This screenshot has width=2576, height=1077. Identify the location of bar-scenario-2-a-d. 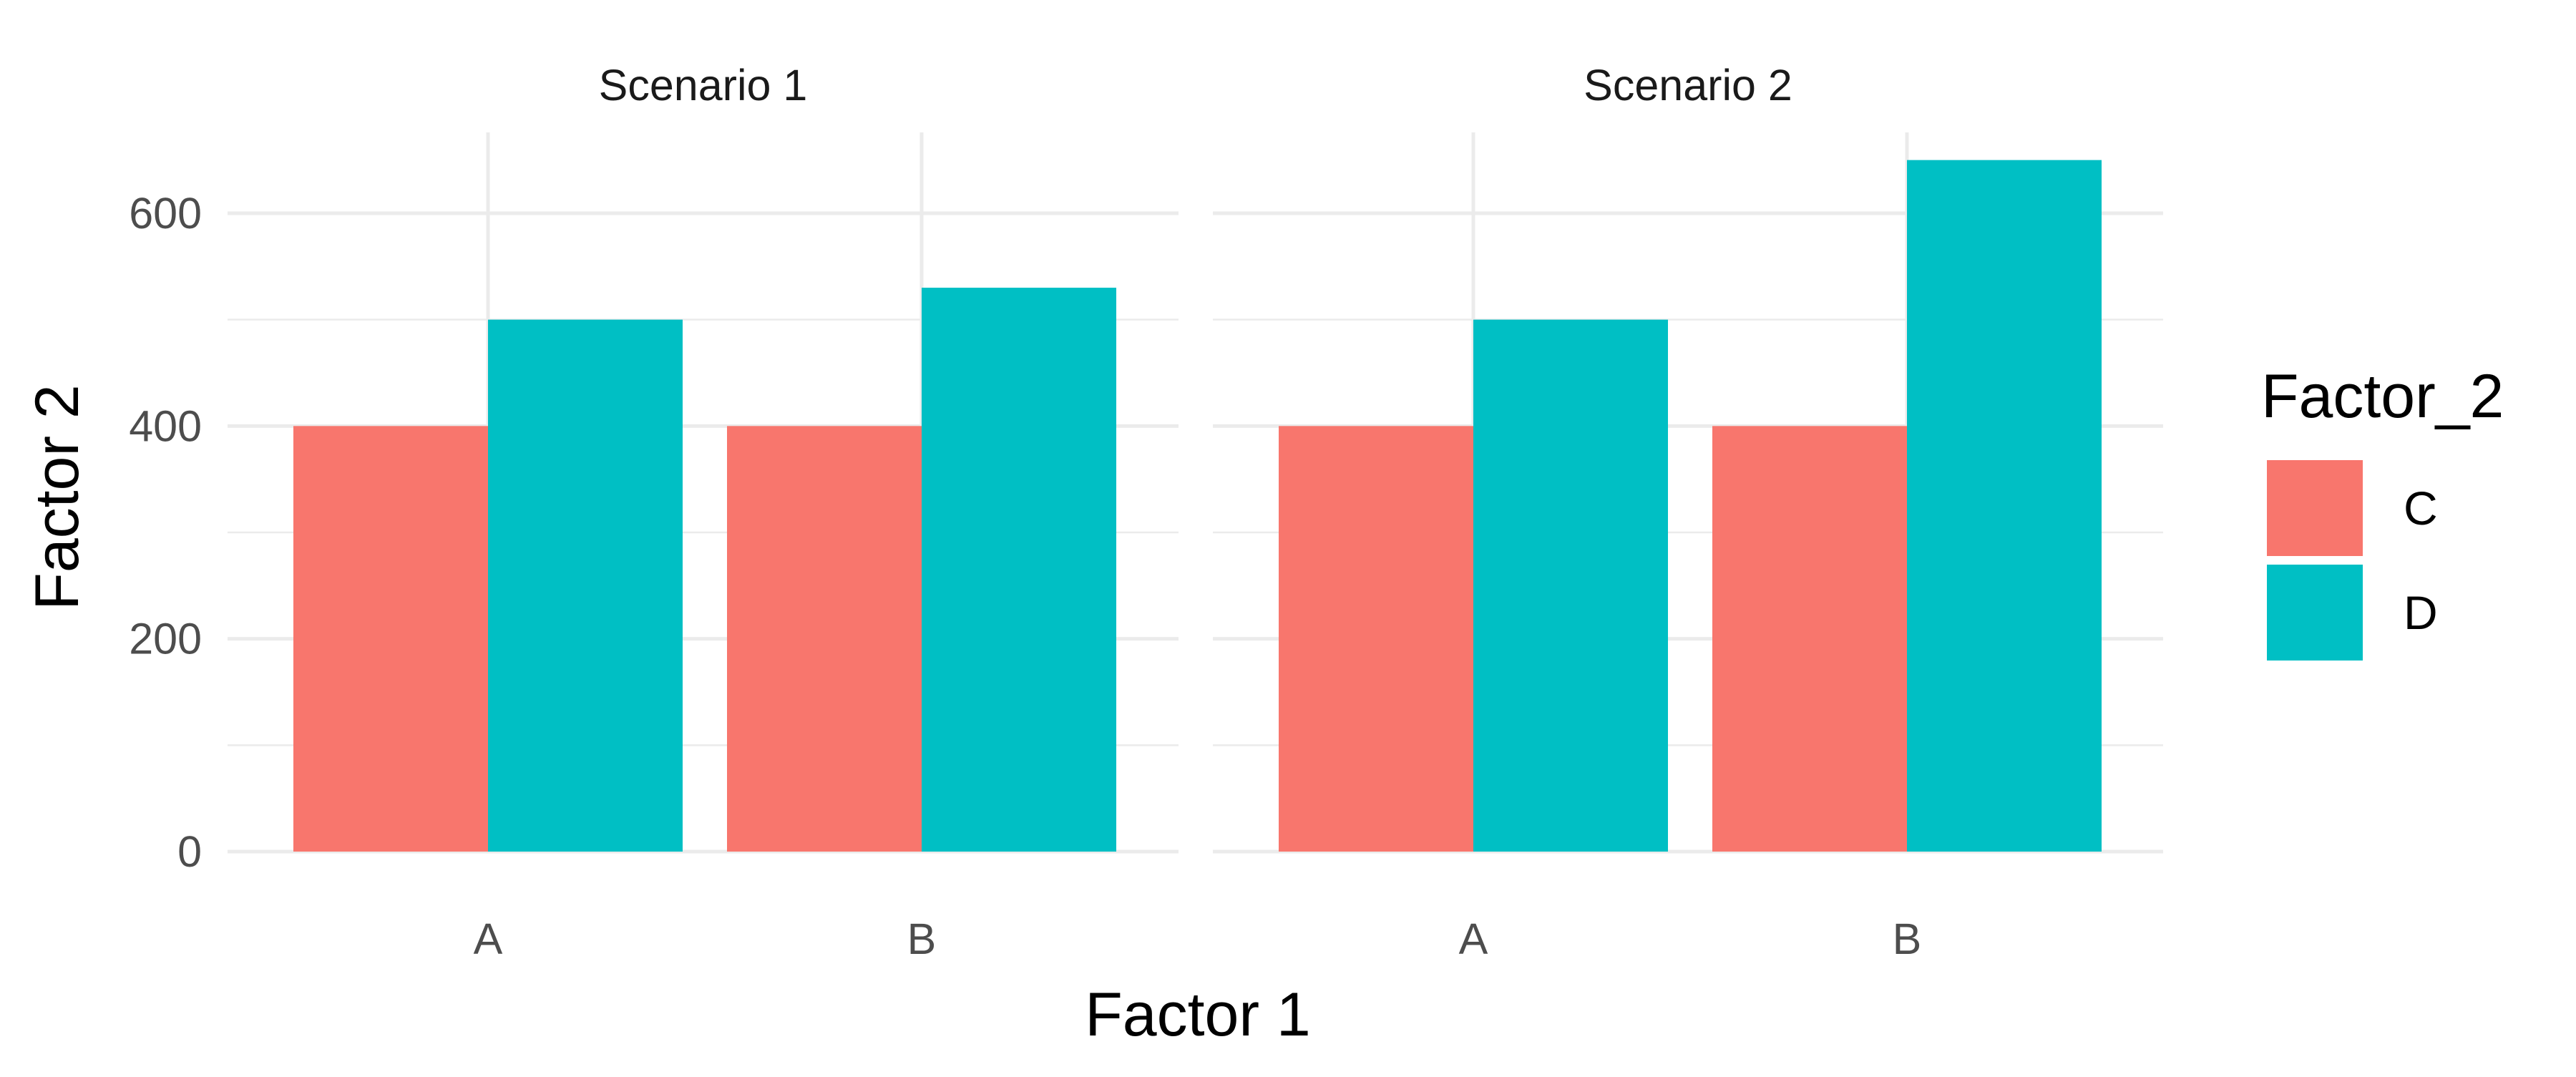
(1570, 585).